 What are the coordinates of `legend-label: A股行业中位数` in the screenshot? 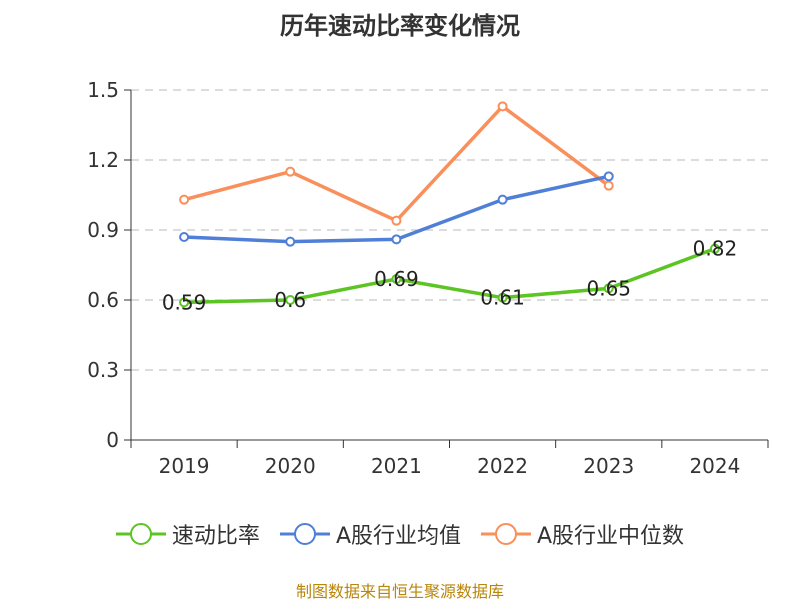 It's located at (611, 536).